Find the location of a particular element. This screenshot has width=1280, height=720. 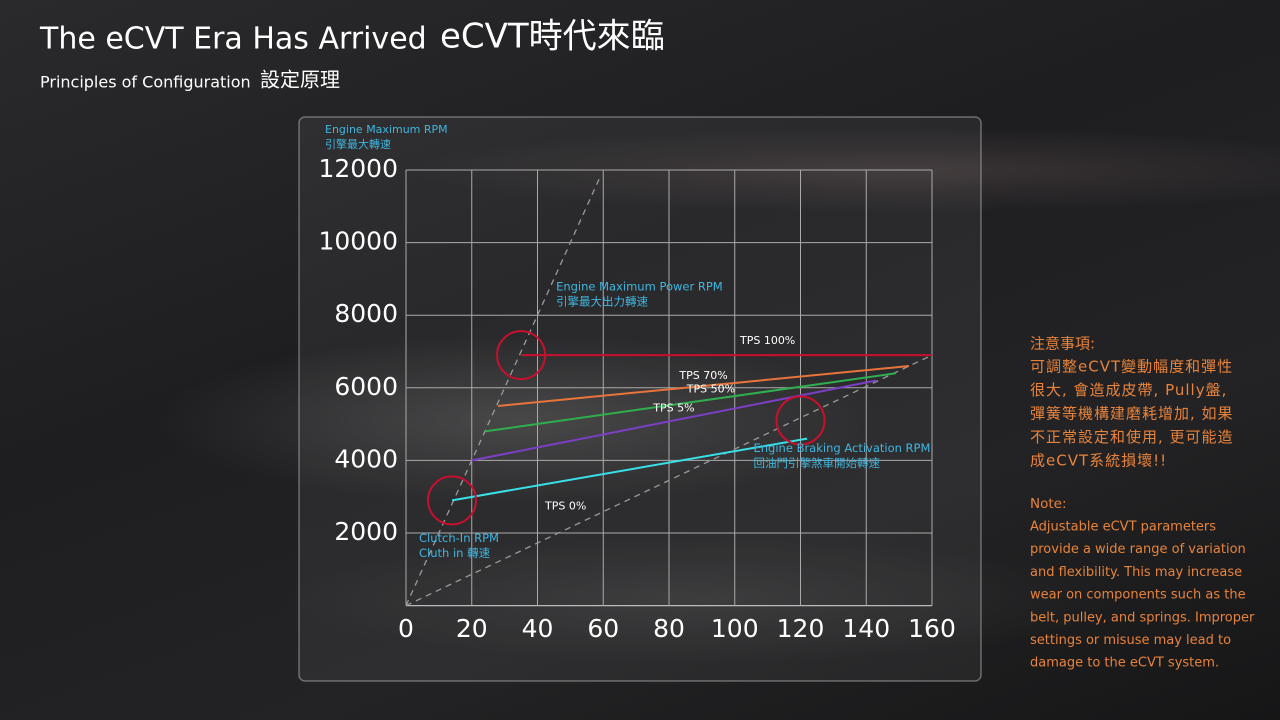

note-title-zh: 注意事項: is located at coordinates (1062, 344).